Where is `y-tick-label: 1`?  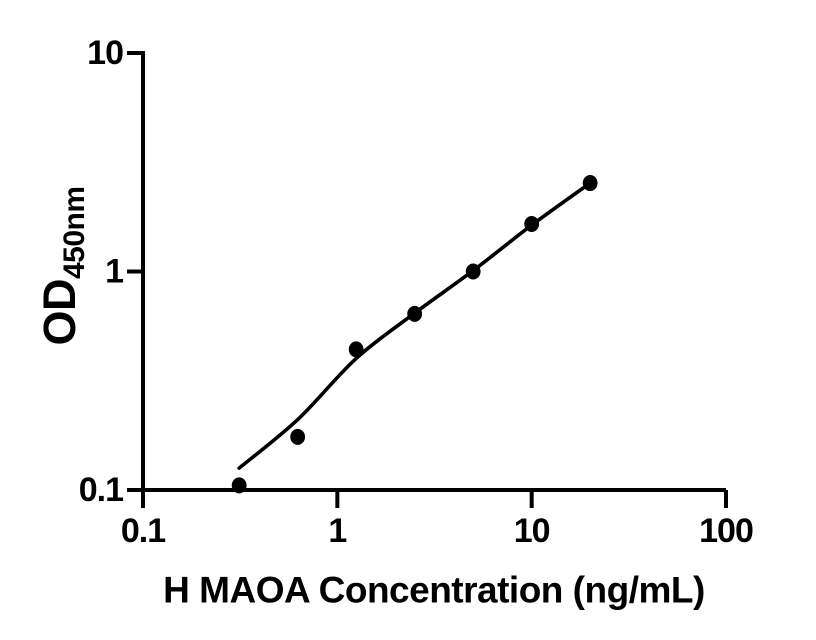 y-tick-label: 1 is located at coordinates (114, 272).